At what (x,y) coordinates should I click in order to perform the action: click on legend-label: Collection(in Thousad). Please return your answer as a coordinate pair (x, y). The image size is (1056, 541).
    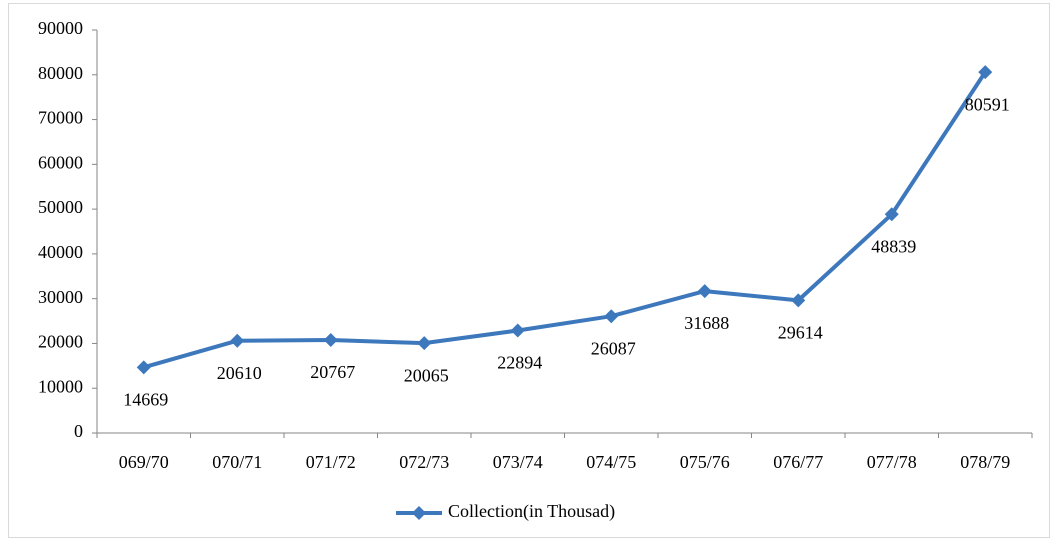
    Looking at the image, I should click on (531, 511).